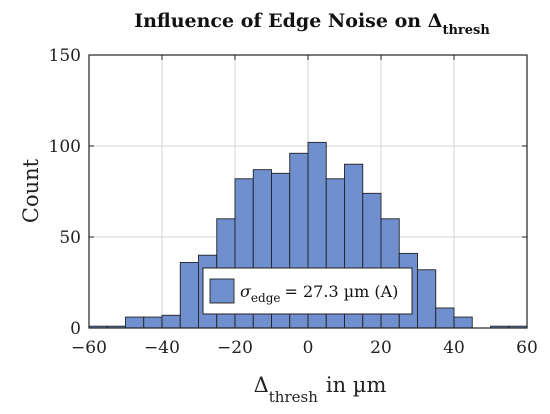 This screenshot has width=550, height=414. Describe the element at coordinates (454, 348) in the screenshot. I see `x-tick-label: 40` at that location.